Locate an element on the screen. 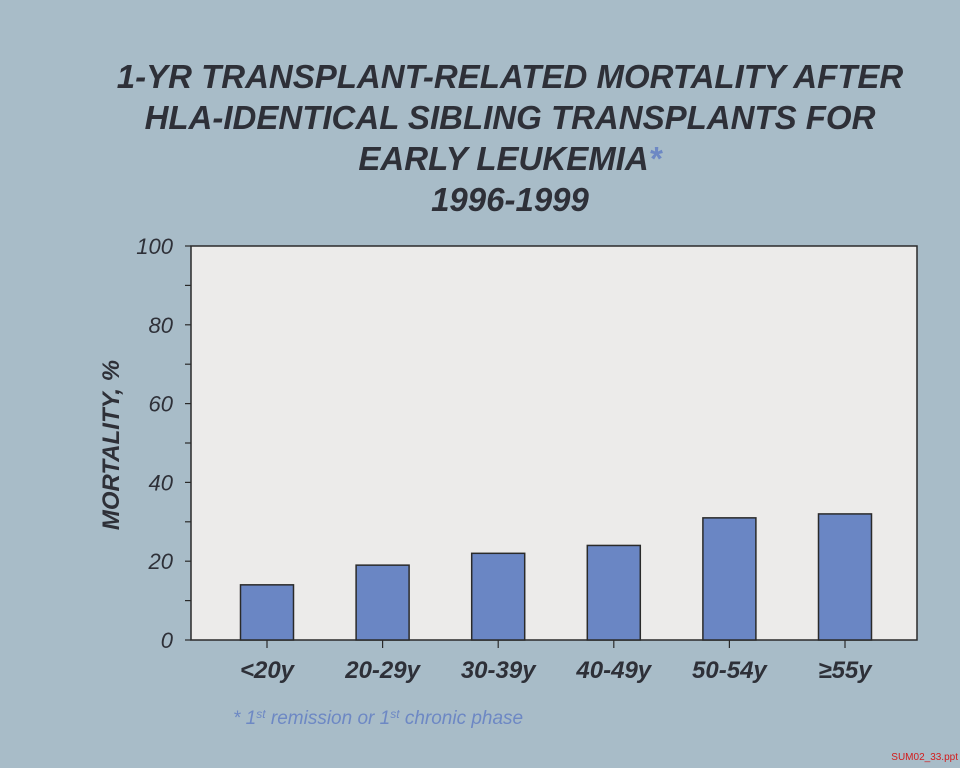 Image resolution: width=960 pixels, height=768 pixels. x-tick-label: 20-29y is located at coordinates (382, 670).